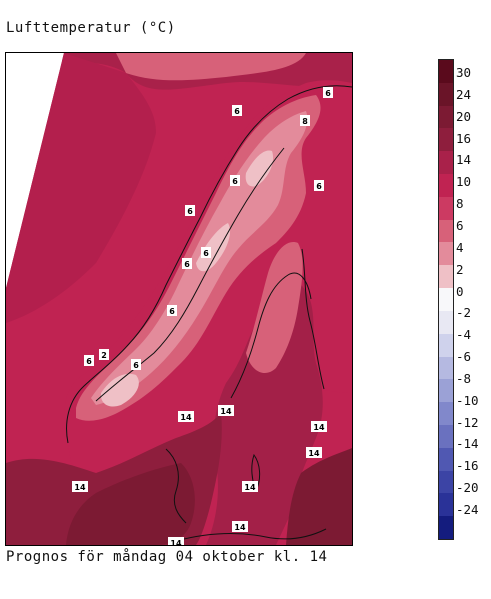 This screenshot has width=491, height=599. Describe the element at coordinates (319, 496) in the screenshot. I see `eastern-region` at that location.